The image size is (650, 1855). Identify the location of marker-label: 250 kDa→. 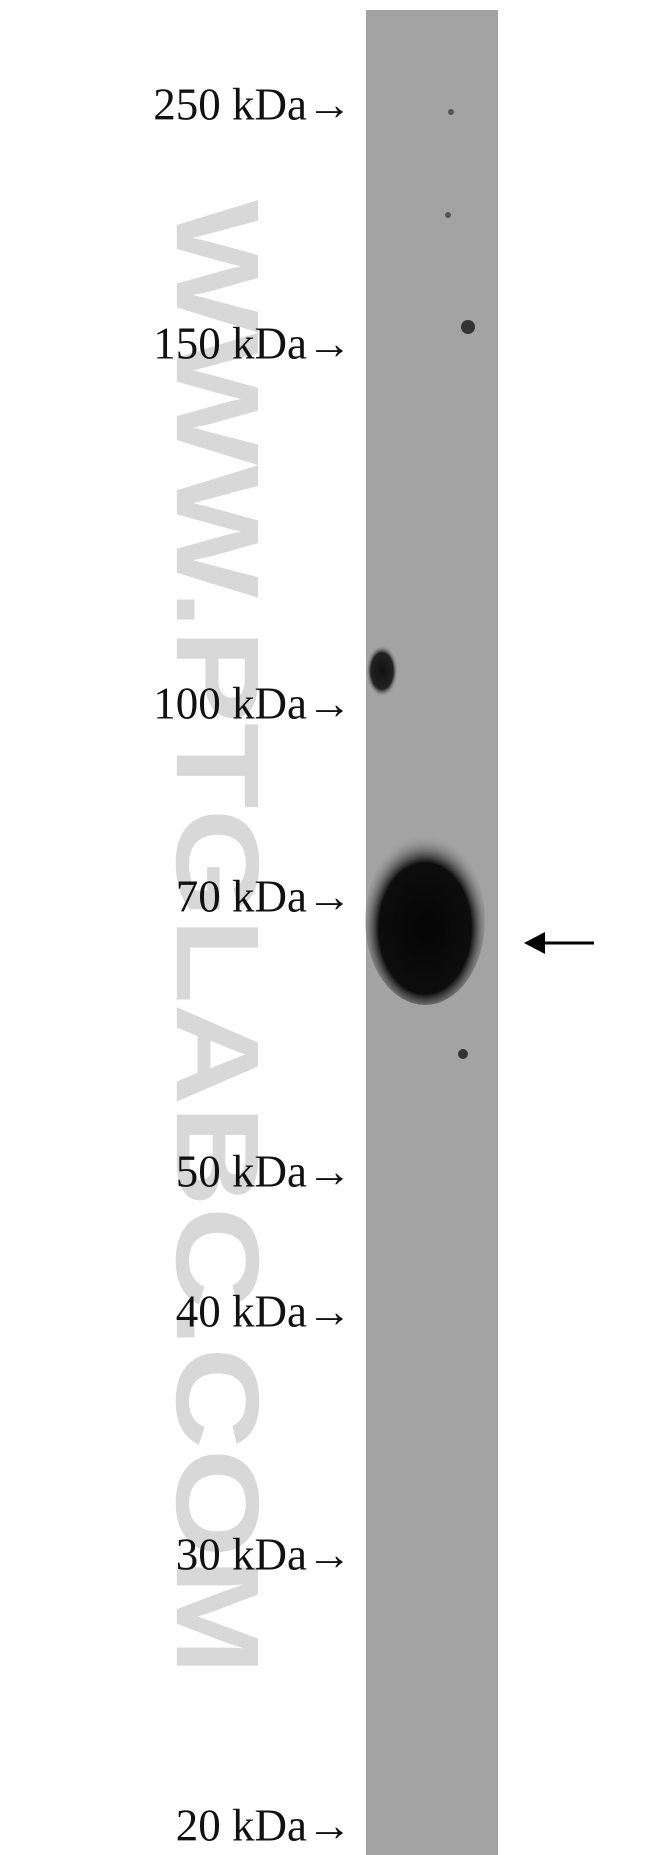
(252, 104).